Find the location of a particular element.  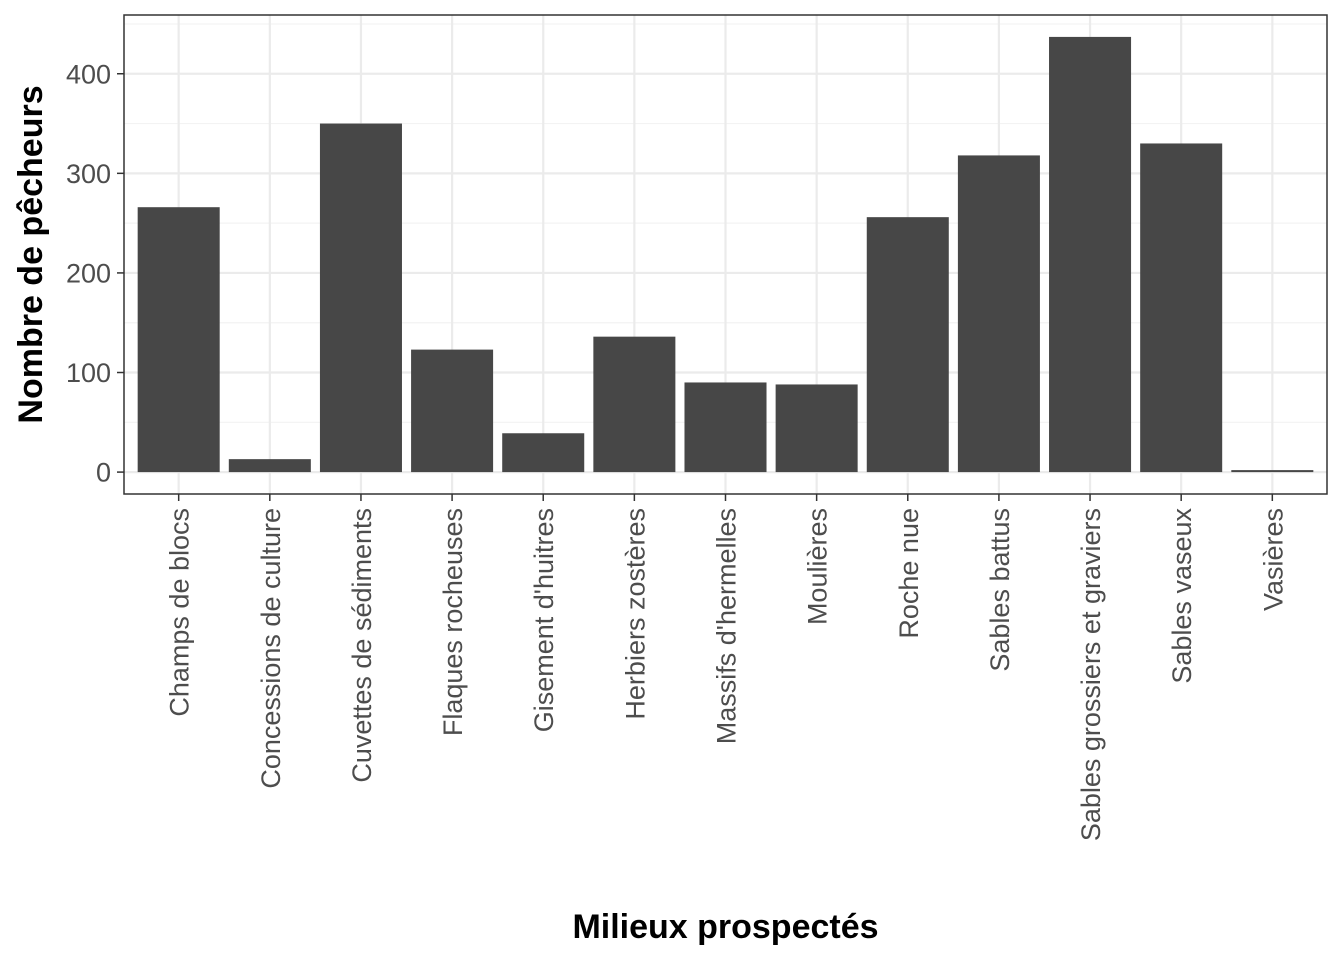

x-tick-label: Cuvettes de sédiments is located at coordinates (362, 645).